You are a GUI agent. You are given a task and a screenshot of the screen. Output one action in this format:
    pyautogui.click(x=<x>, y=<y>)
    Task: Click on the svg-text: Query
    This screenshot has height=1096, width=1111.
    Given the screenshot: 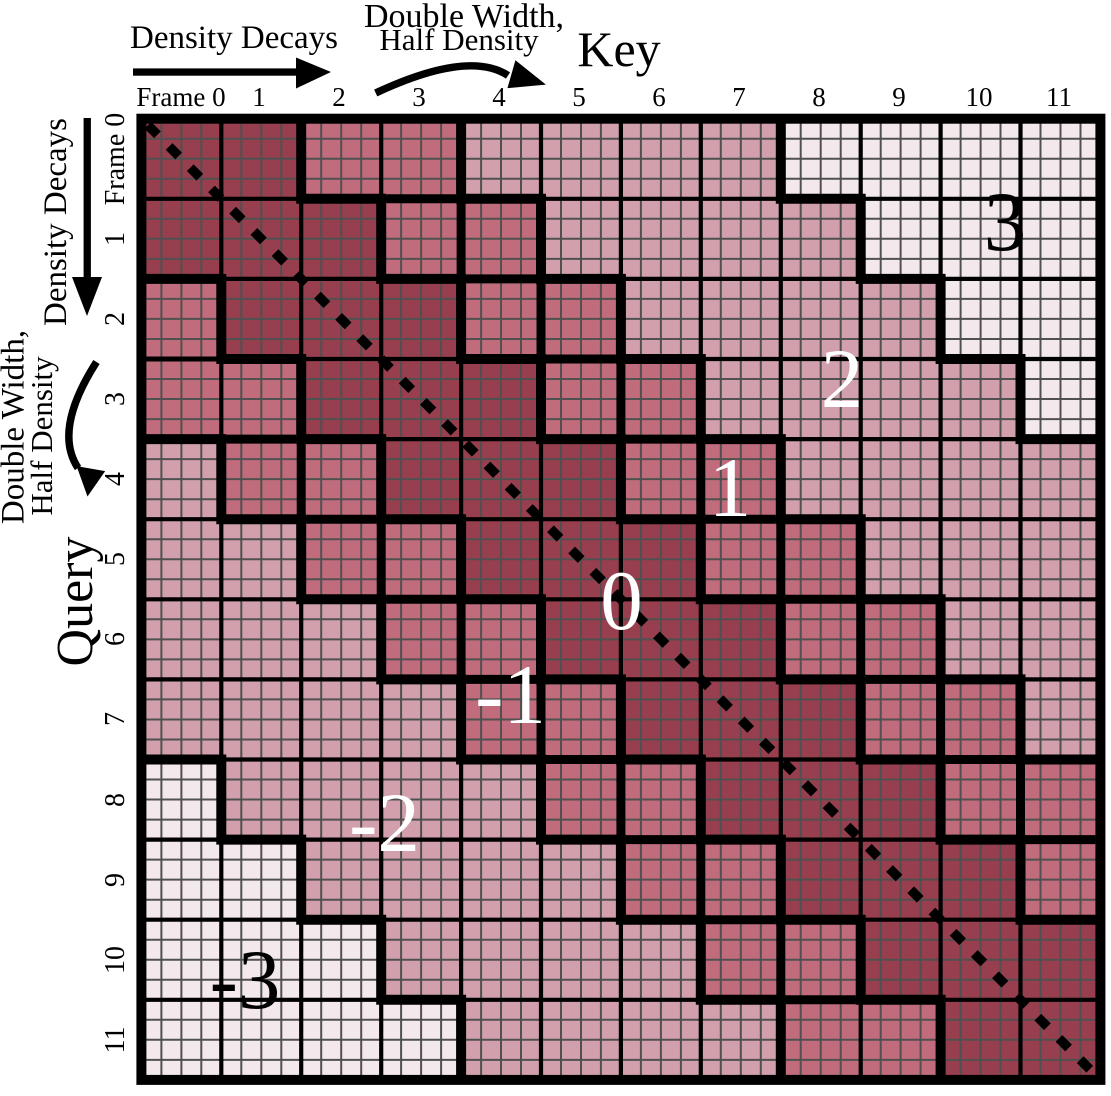 What is the action you would take?
    pyautogui.click(x=75, y=602)
    